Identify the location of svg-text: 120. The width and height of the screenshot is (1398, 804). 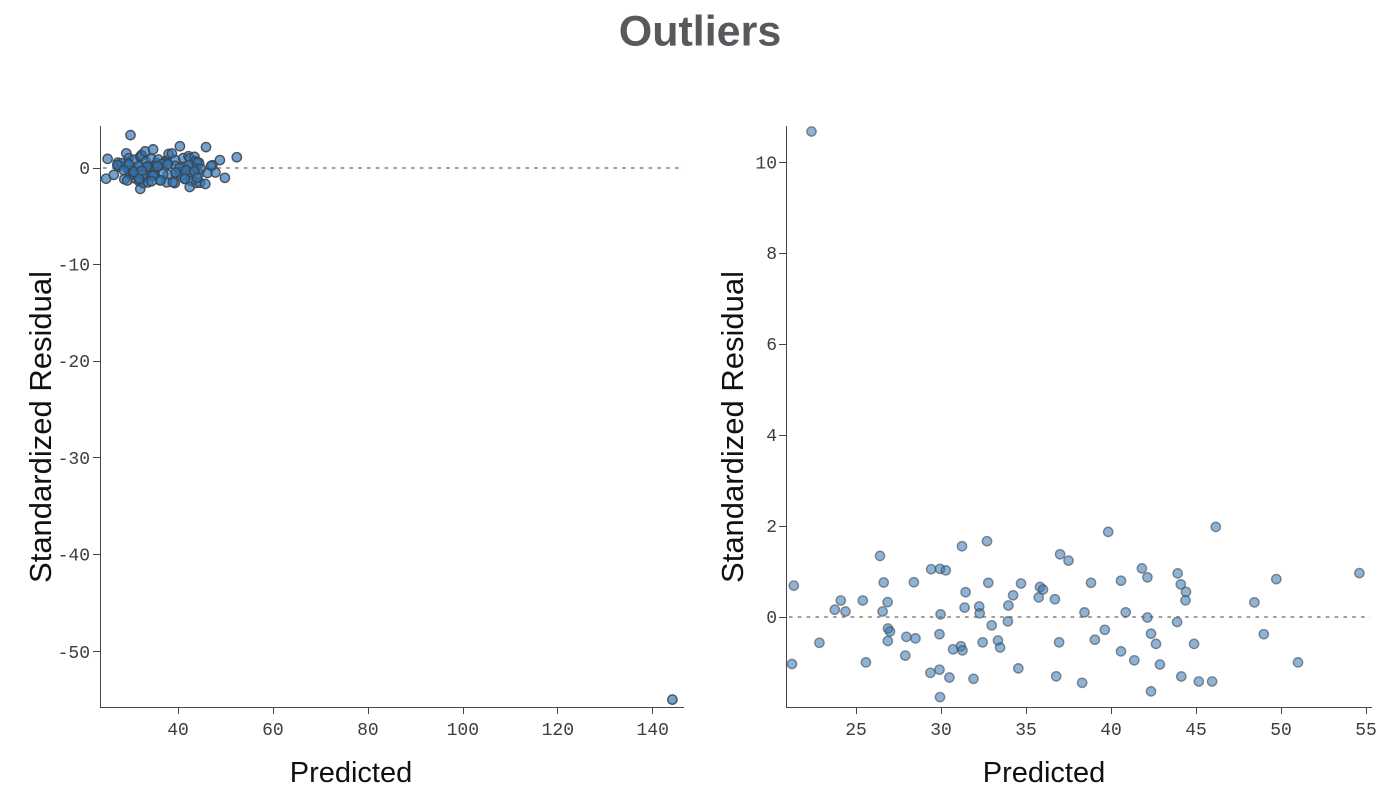
(558, 731).